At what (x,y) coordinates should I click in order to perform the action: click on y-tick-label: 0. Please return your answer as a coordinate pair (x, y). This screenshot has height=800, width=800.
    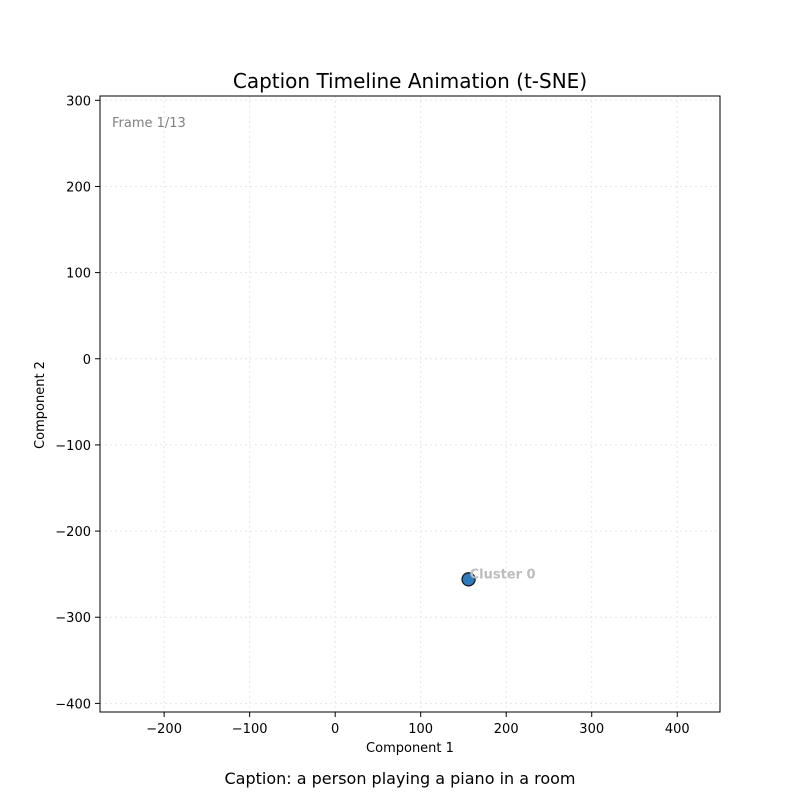
    Looking at the image, I should click on (87, 360).